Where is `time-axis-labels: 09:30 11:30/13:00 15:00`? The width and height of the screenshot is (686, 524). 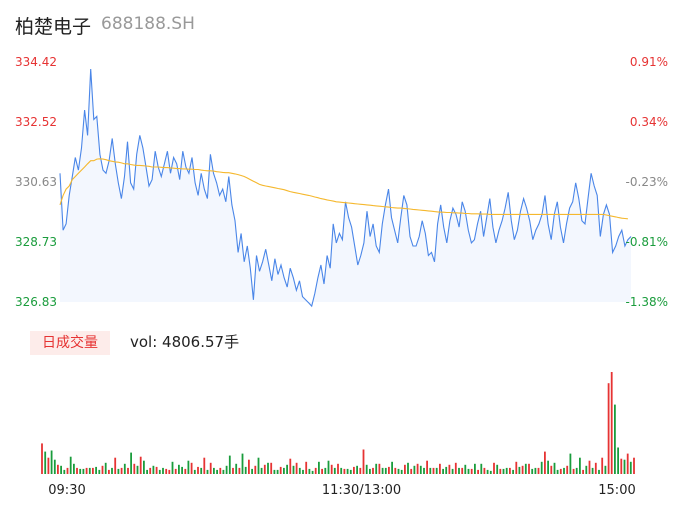
time-axis-labels: 09:30 11:30/13:00 15:00 is located at coordinates (341, 490).